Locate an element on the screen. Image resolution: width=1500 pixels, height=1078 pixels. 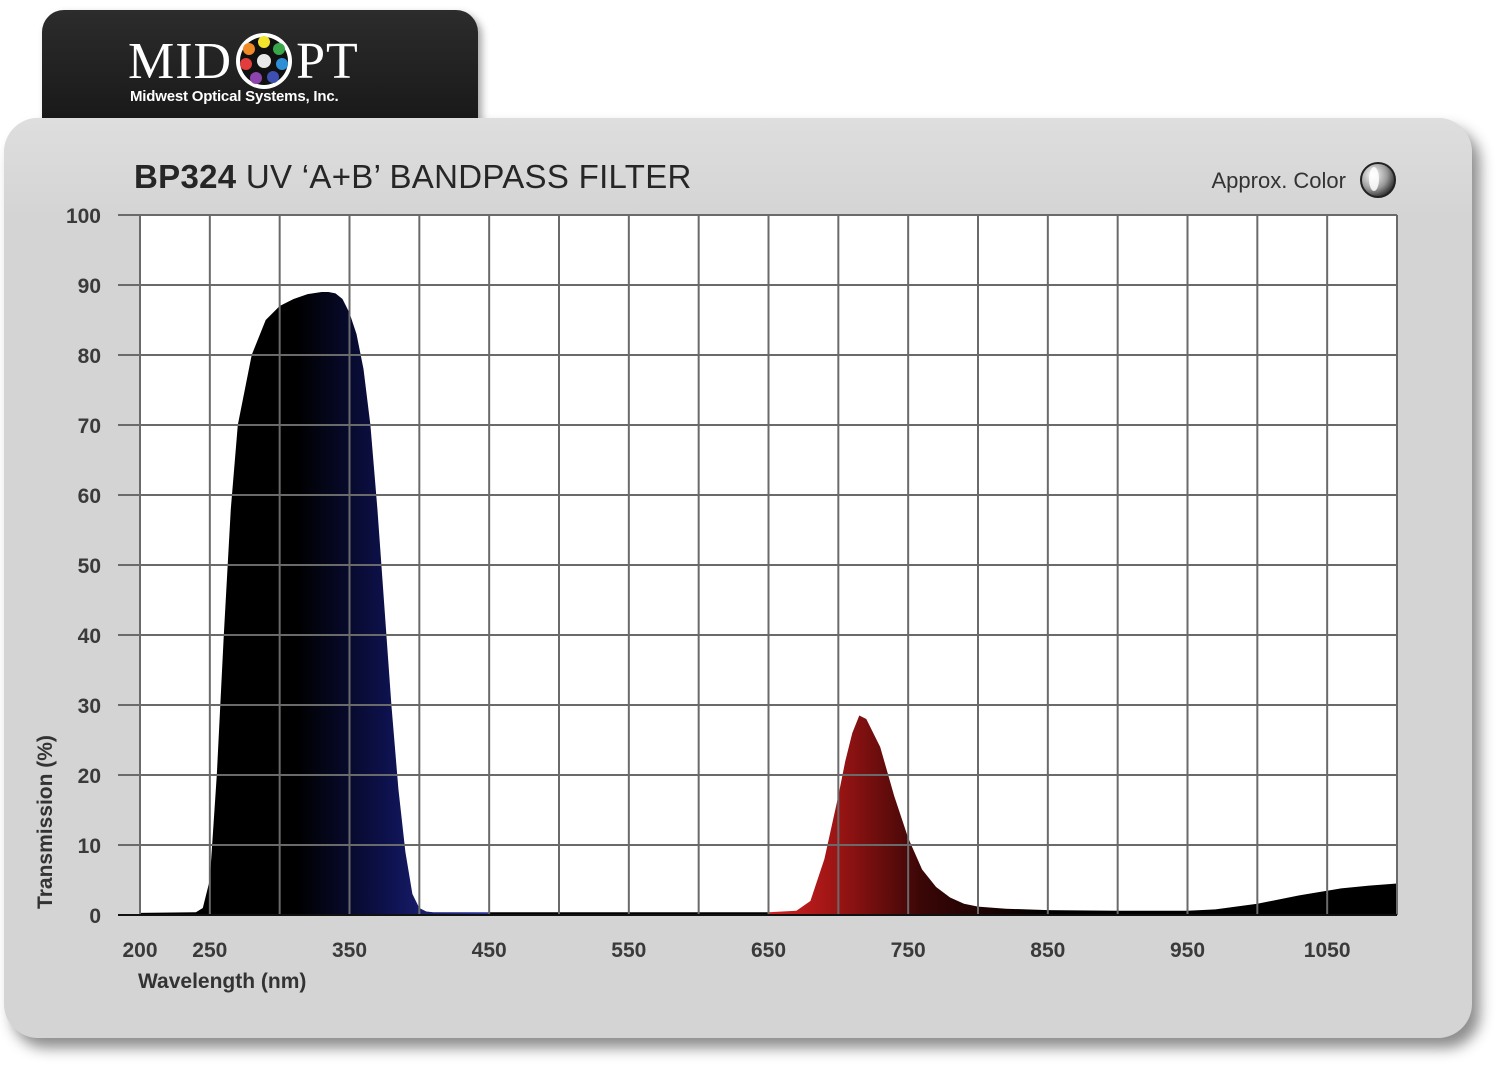
y-tick-label: 80 is located at coordinates (89, 356).